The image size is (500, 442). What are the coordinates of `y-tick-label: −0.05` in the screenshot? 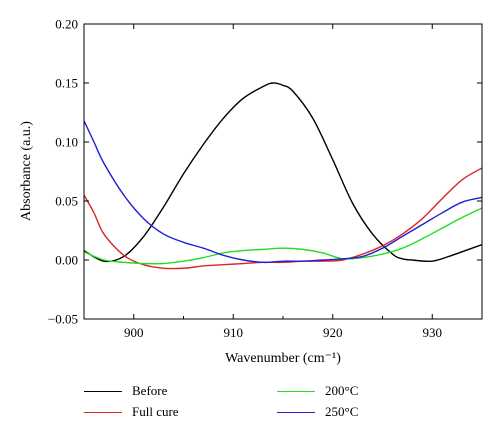 It's located at (63, 319).